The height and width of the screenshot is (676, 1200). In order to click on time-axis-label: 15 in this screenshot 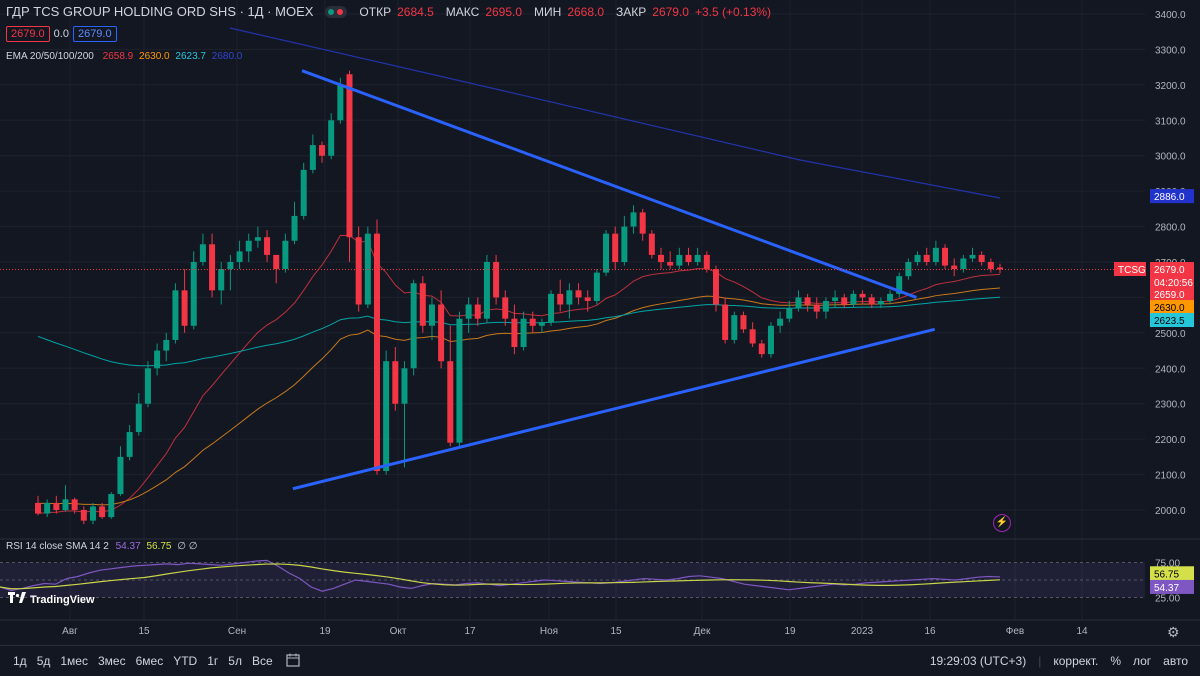, I will do `click(144, 631)`.